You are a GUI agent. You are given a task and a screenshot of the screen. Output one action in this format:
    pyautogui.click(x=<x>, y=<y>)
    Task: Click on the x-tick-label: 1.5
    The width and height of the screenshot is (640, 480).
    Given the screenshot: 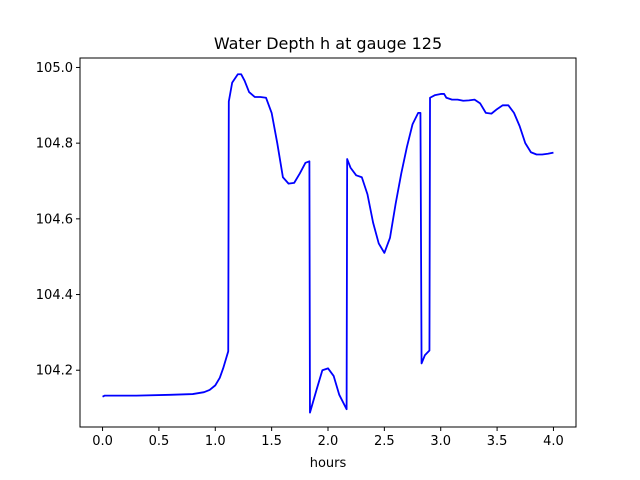 What is the action you would take?
    pyautogui.click(x=271, y=441)
    